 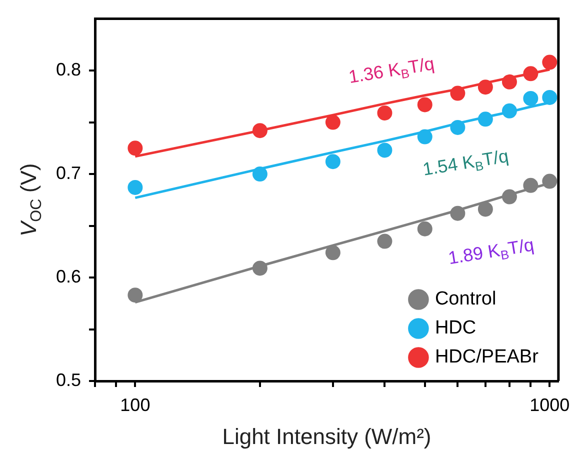 I want to click on annotation: 1.54 KBT/q, so click(x=465, y=163).